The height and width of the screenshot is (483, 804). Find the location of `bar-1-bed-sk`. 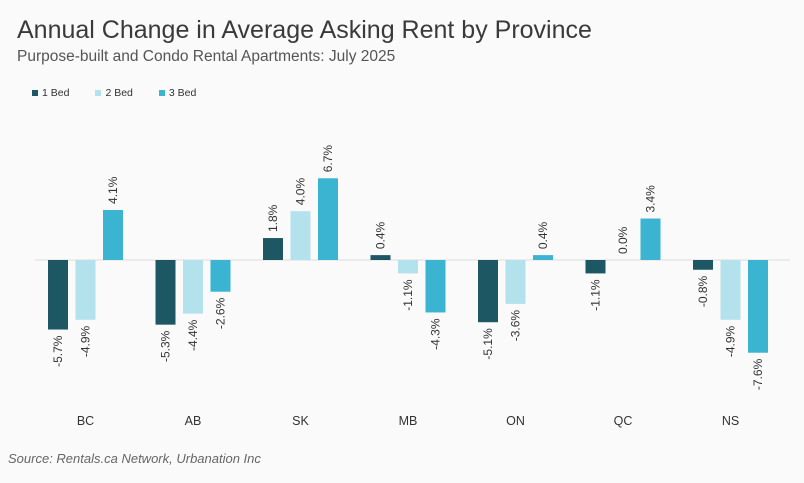

bar-1-bed-sk is located at coordinates (273, 249).